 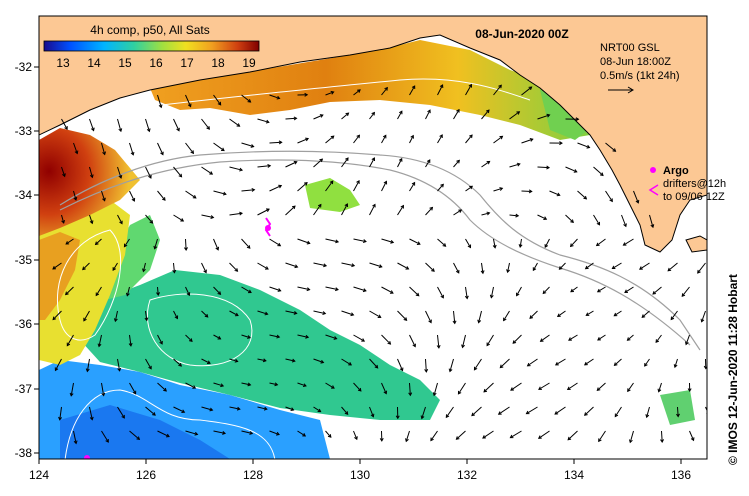 I want to click on sst-orange-west-region, so click(x=59, y=276).